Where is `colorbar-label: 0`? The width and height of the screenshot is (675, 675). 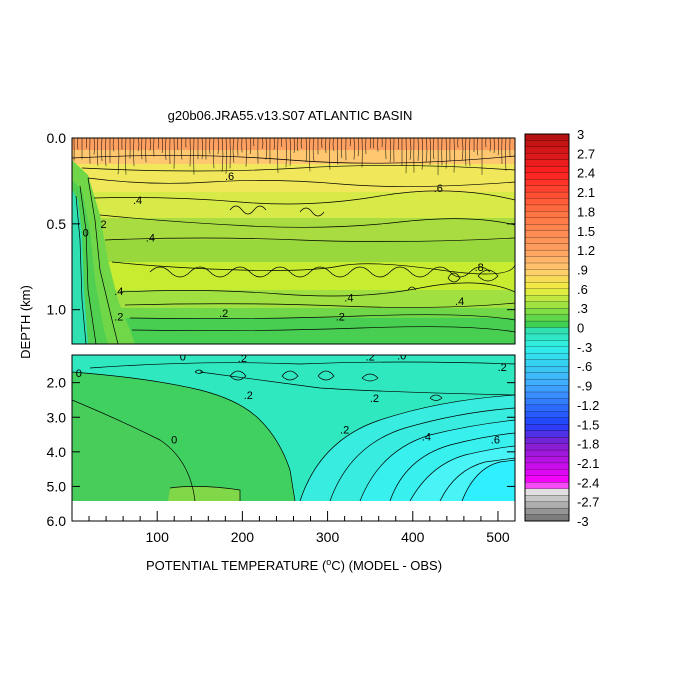
colorbar-label: 0 is located at coordinates (580, 328).